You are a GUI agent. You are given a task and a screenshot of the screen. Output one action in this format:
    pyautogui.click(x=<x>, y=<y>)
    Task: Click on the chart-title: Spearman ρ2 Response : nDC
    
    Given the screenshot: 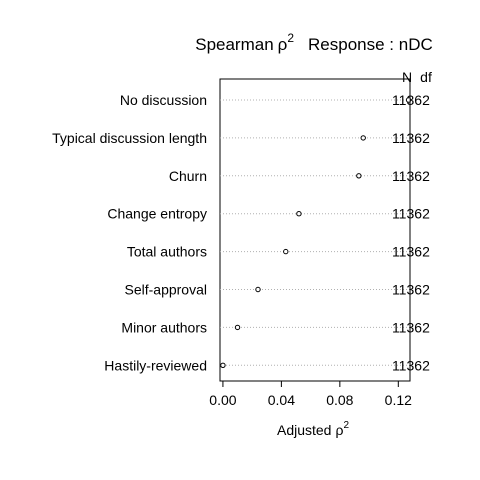 What is the action you would take?
    pyautogui.click(x=314, y=42)
    